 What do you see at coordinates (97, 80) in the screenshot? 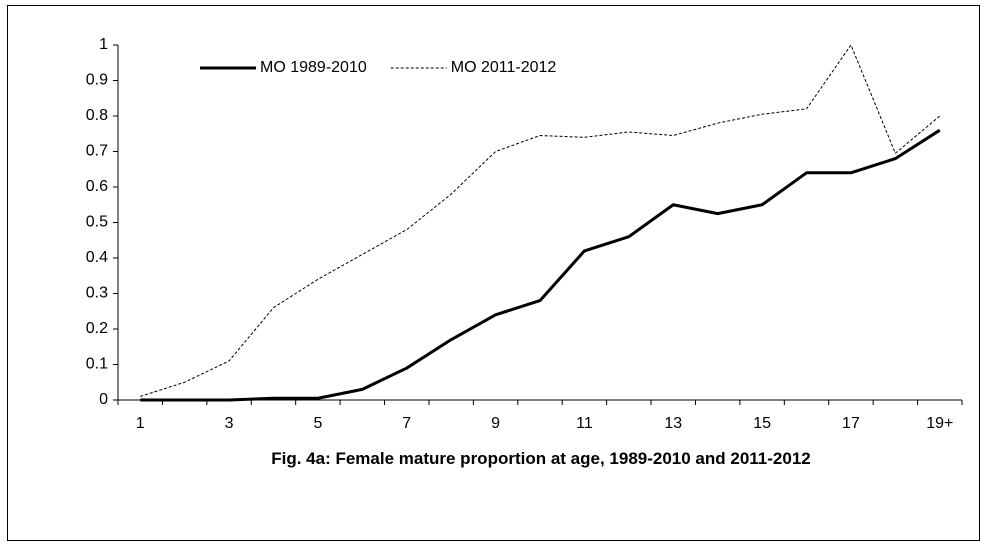
I see `y-tick-label: 0.9` at bounding box center [97, 80].